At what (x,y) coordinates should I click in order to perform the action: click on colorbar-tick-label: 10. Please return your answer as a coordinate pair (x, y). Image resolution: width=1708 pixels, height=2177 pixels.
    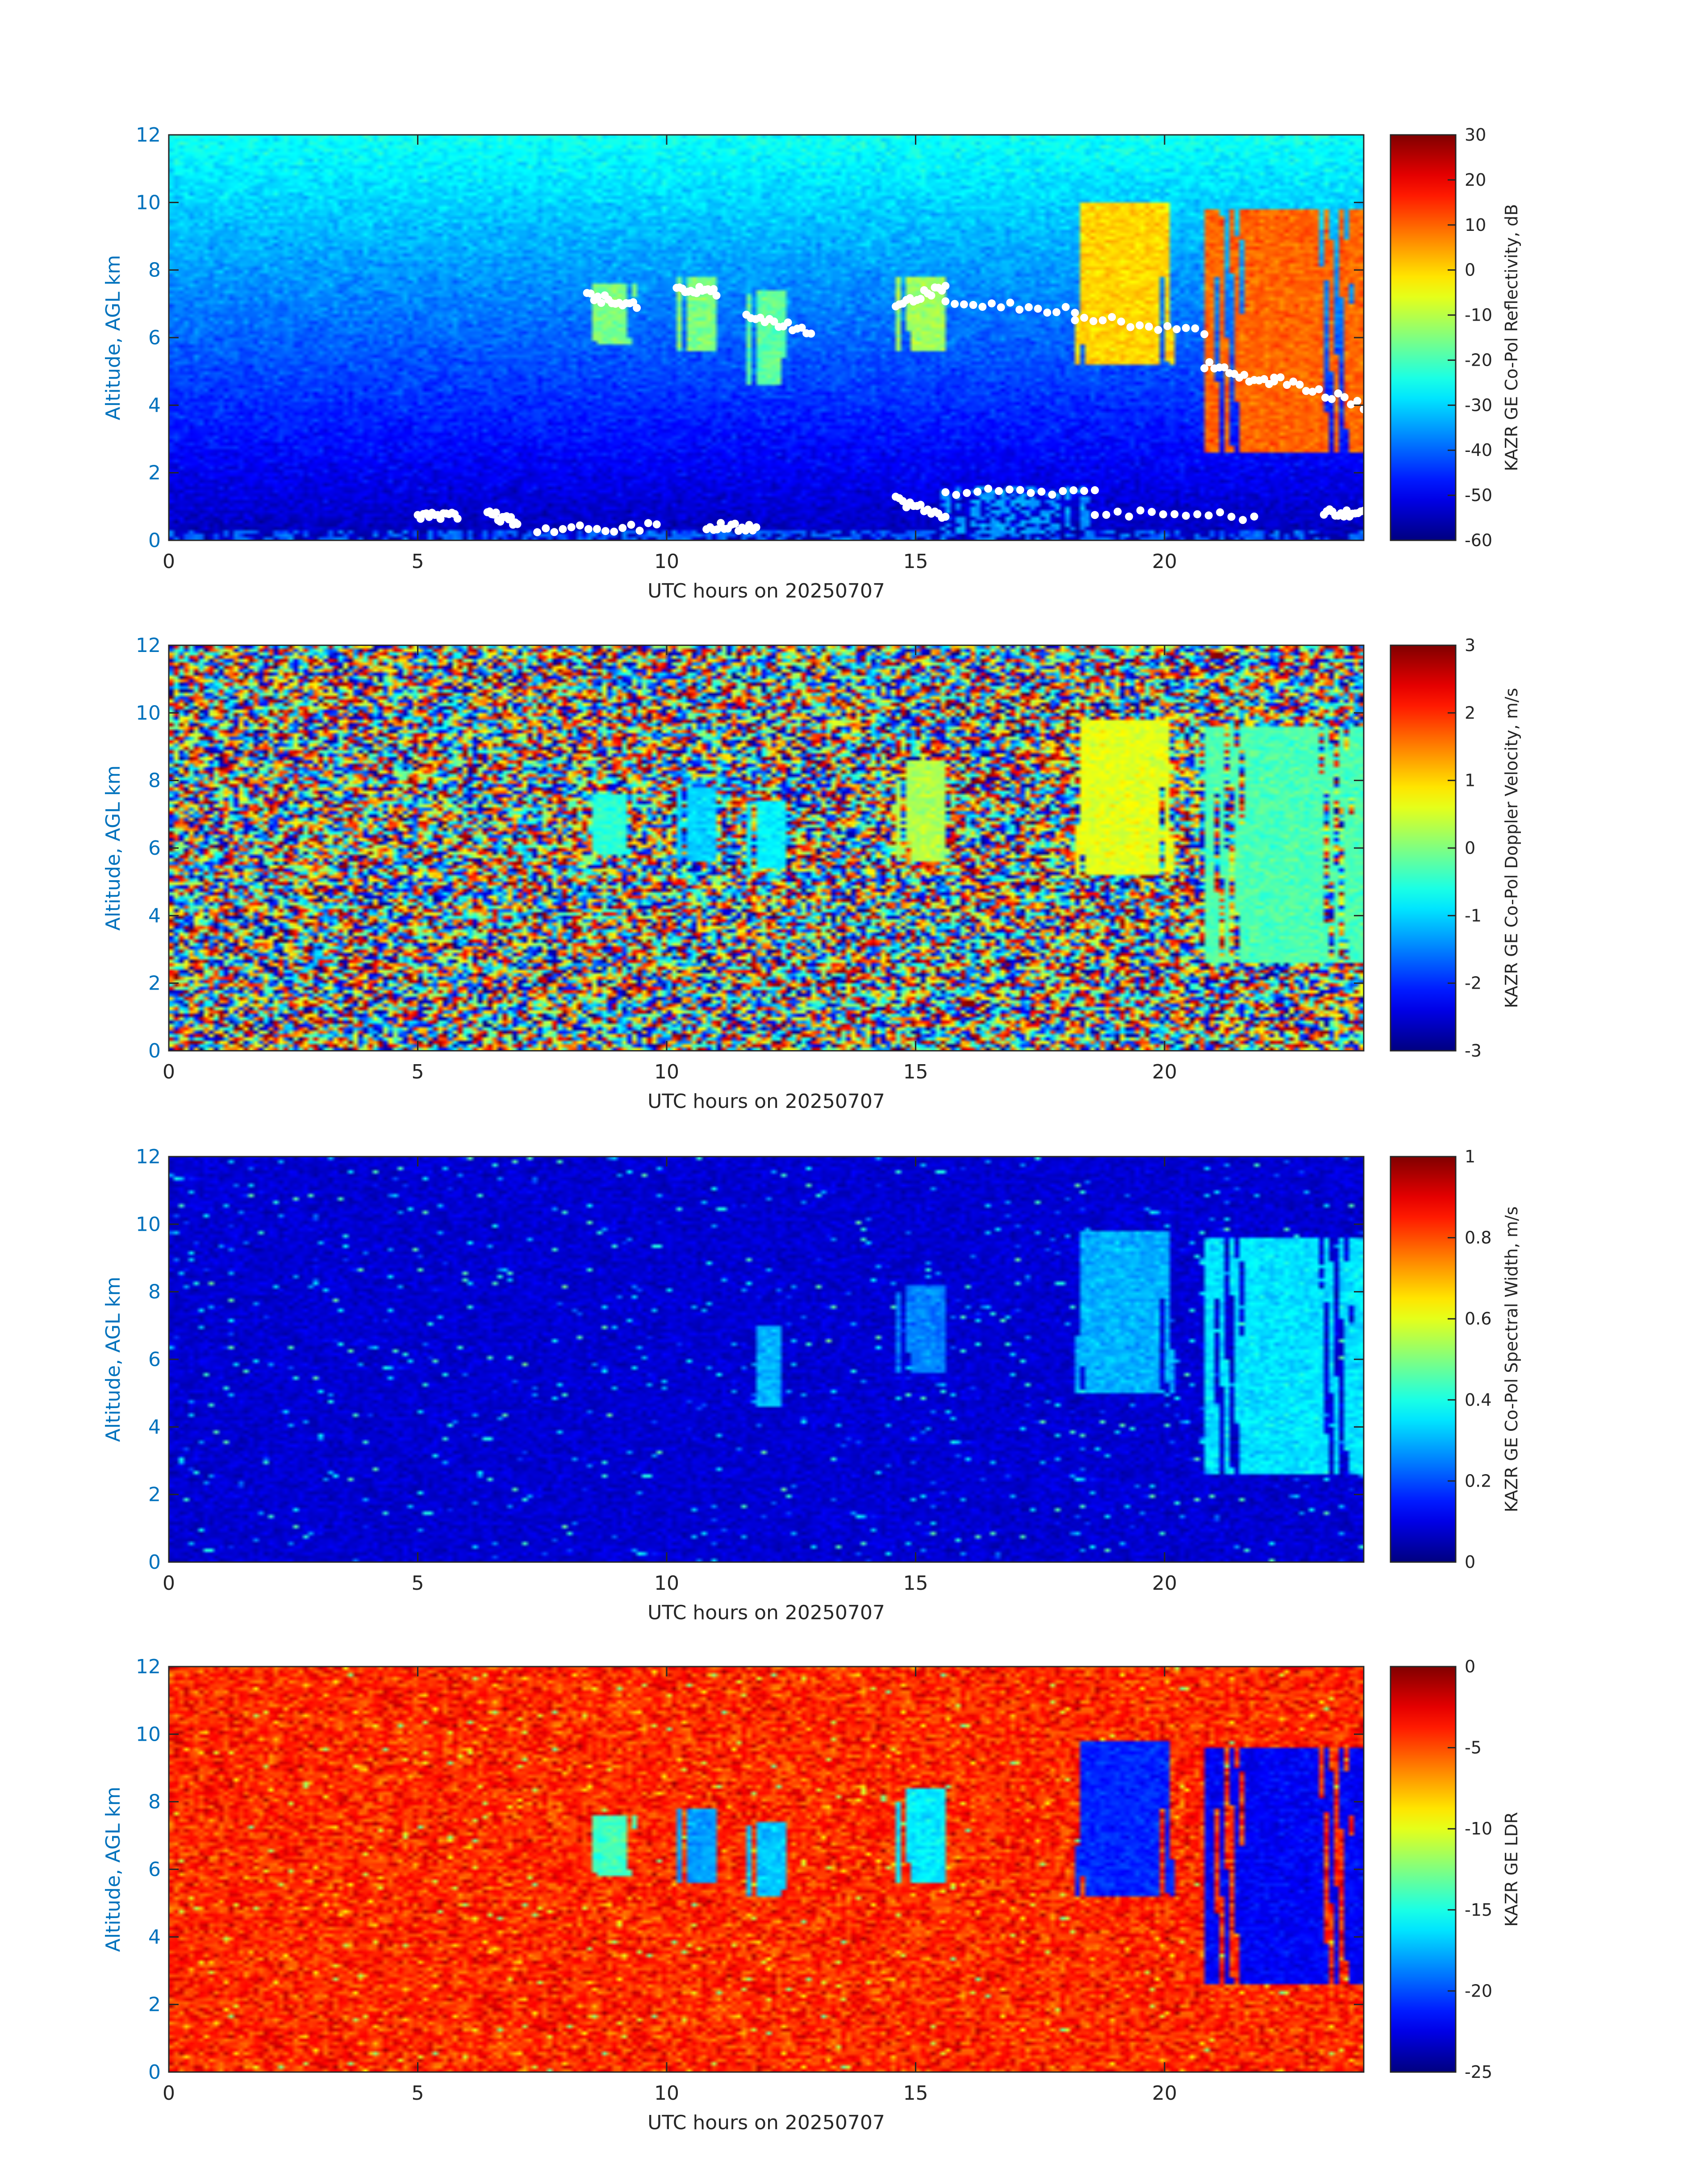
    Looking at the image, I should click on (1475, 225).